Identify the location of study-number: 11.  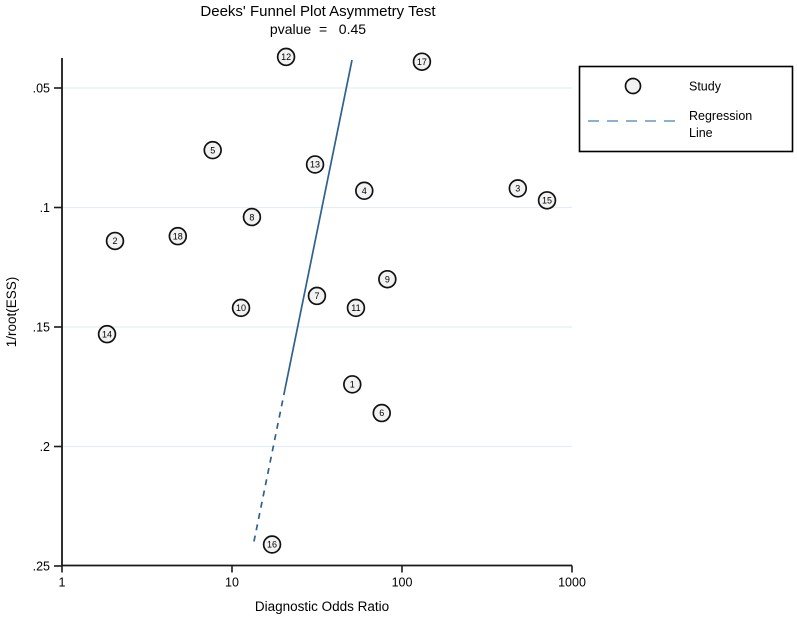
(355, 308).